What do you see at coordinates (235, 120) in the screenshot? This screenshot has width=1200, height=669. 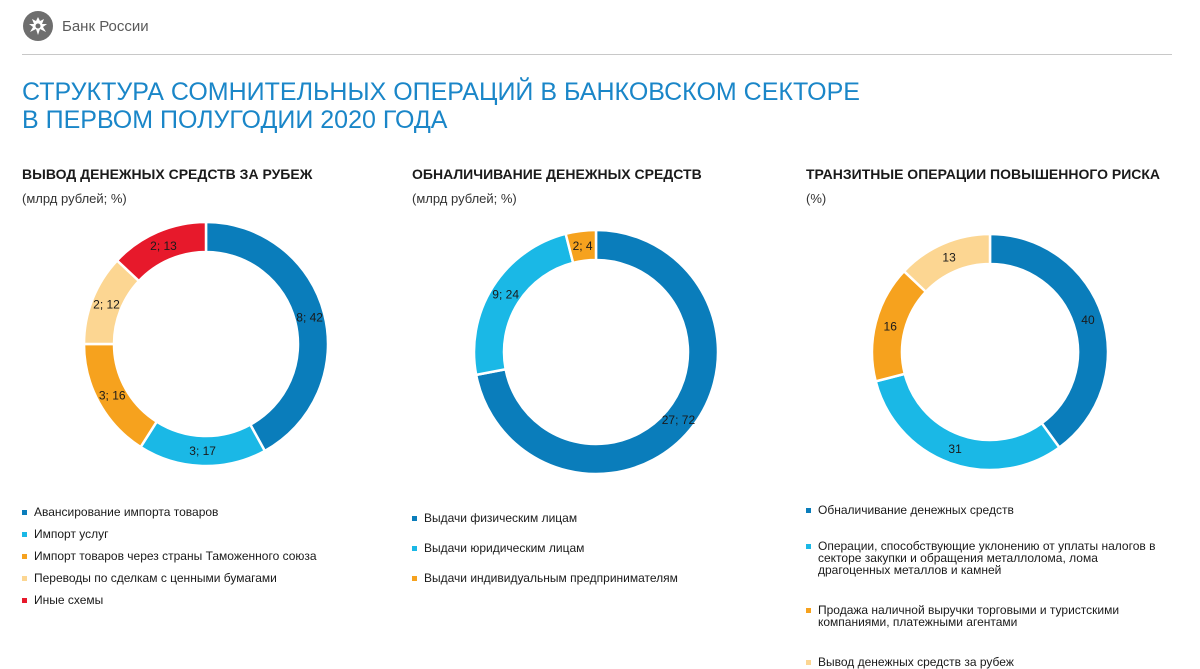 I see `page-title-line-2: В ПЕРВОМ ПОЛУГОДИИ 2020 ГОДА` at bounding box center [235, 120].